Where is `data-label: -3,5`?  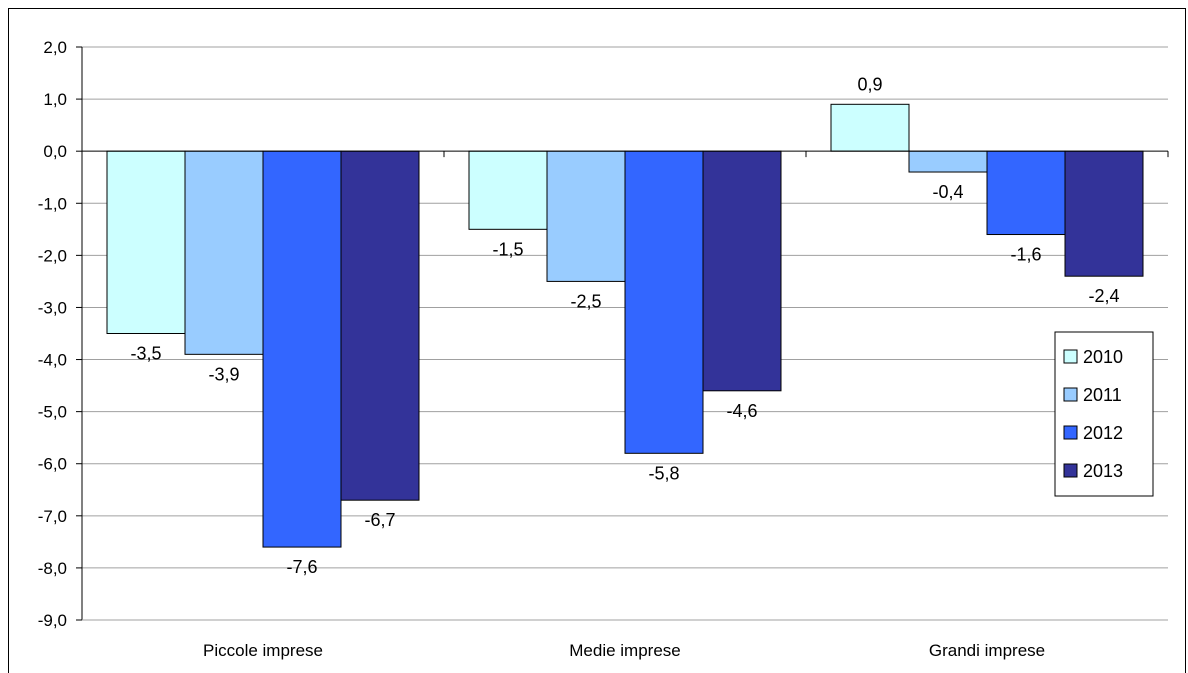
data-label: -3,5 is located at coordinates (145, 354).